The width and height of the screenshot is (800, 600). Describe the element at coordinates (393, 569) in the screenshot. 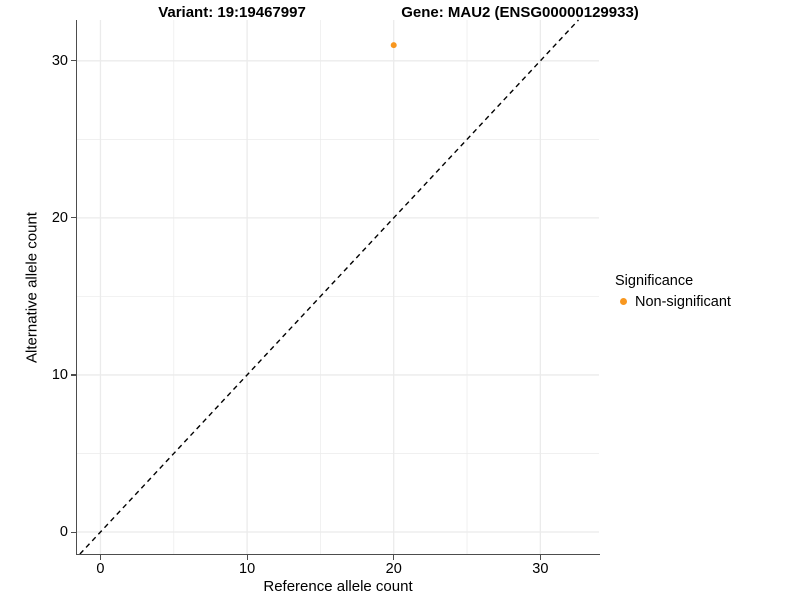

I see `x-tick-label: 20` at that location.